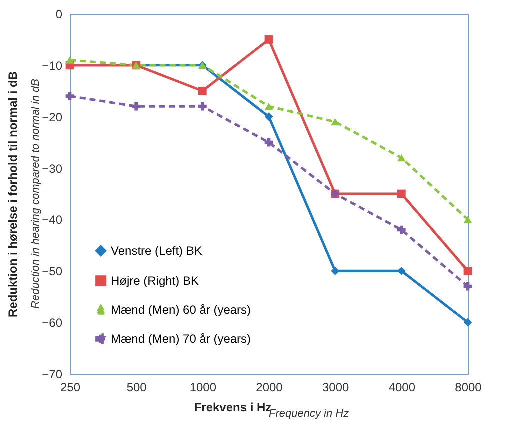  I want to click on y-tick-label: −20, so click(52, 117).